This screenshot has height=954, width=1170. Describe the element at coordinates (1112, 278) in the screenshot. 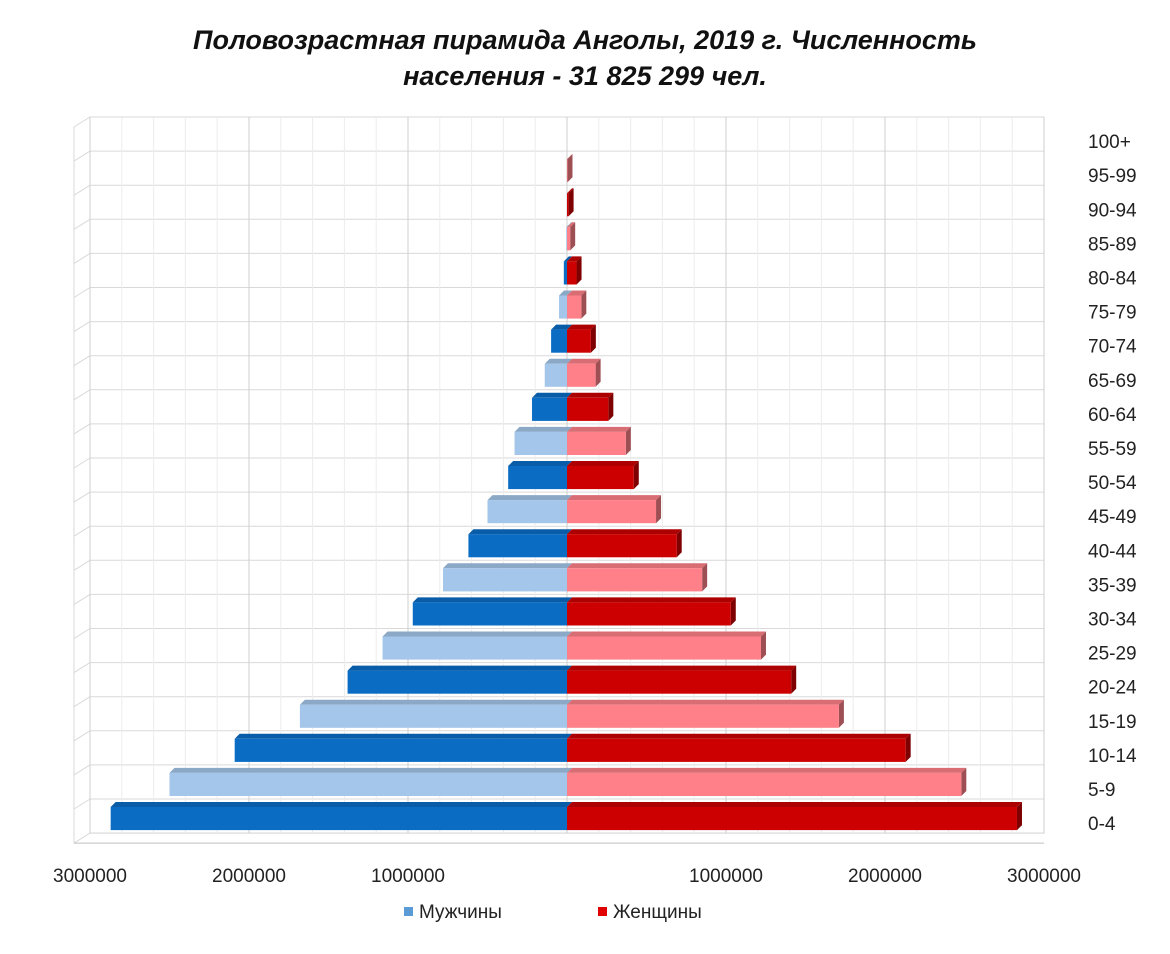

I see `category-label-80-84: 80-84` at that location.